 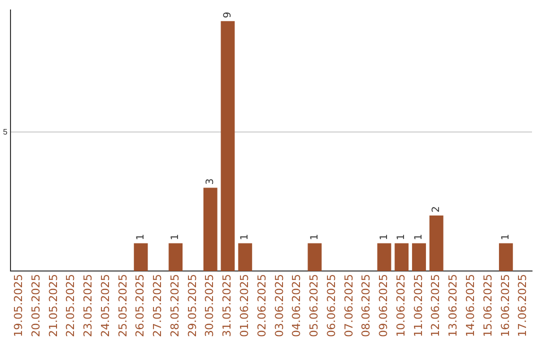 What do you see at coordinates (471, 306) in the screenshot?
I see `x-tick-label: 14.06.2025` at bounding box center [471, 306].